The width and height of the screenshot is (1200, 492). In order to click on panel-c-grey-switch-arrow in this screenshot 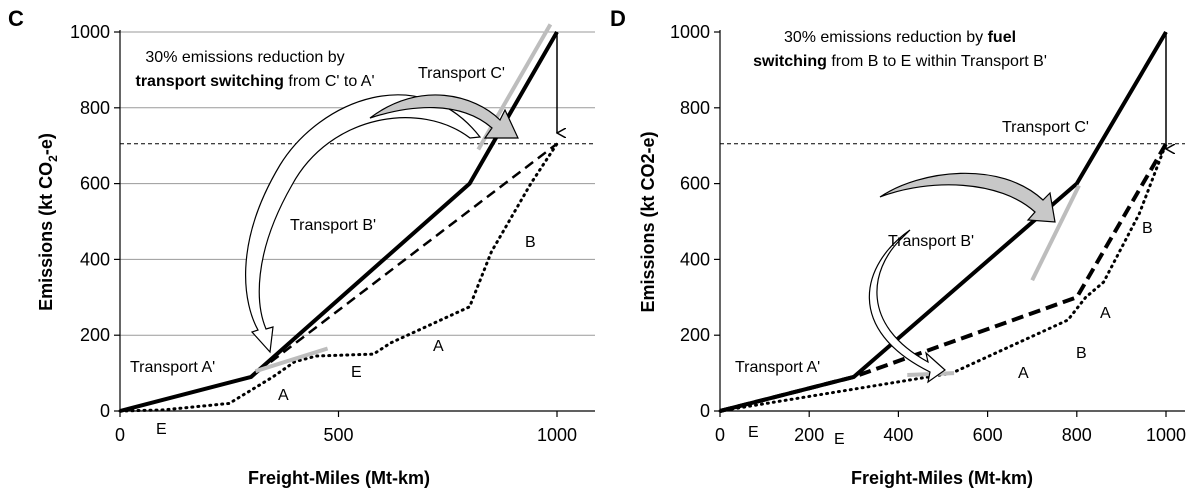, I will do `click(444, 116)`.